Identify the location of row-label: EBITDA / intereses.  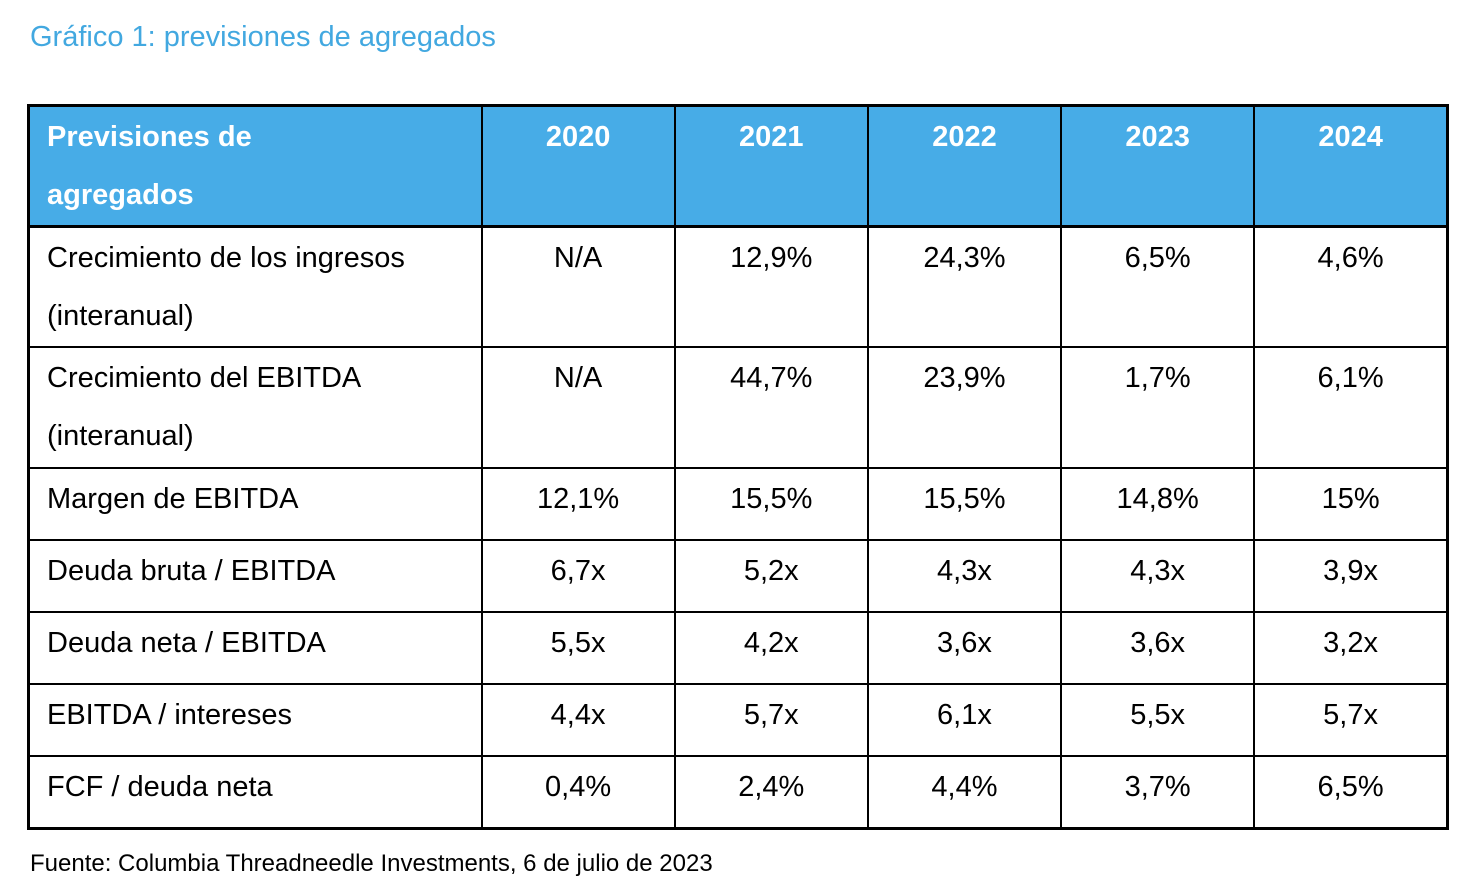
(255, 720).